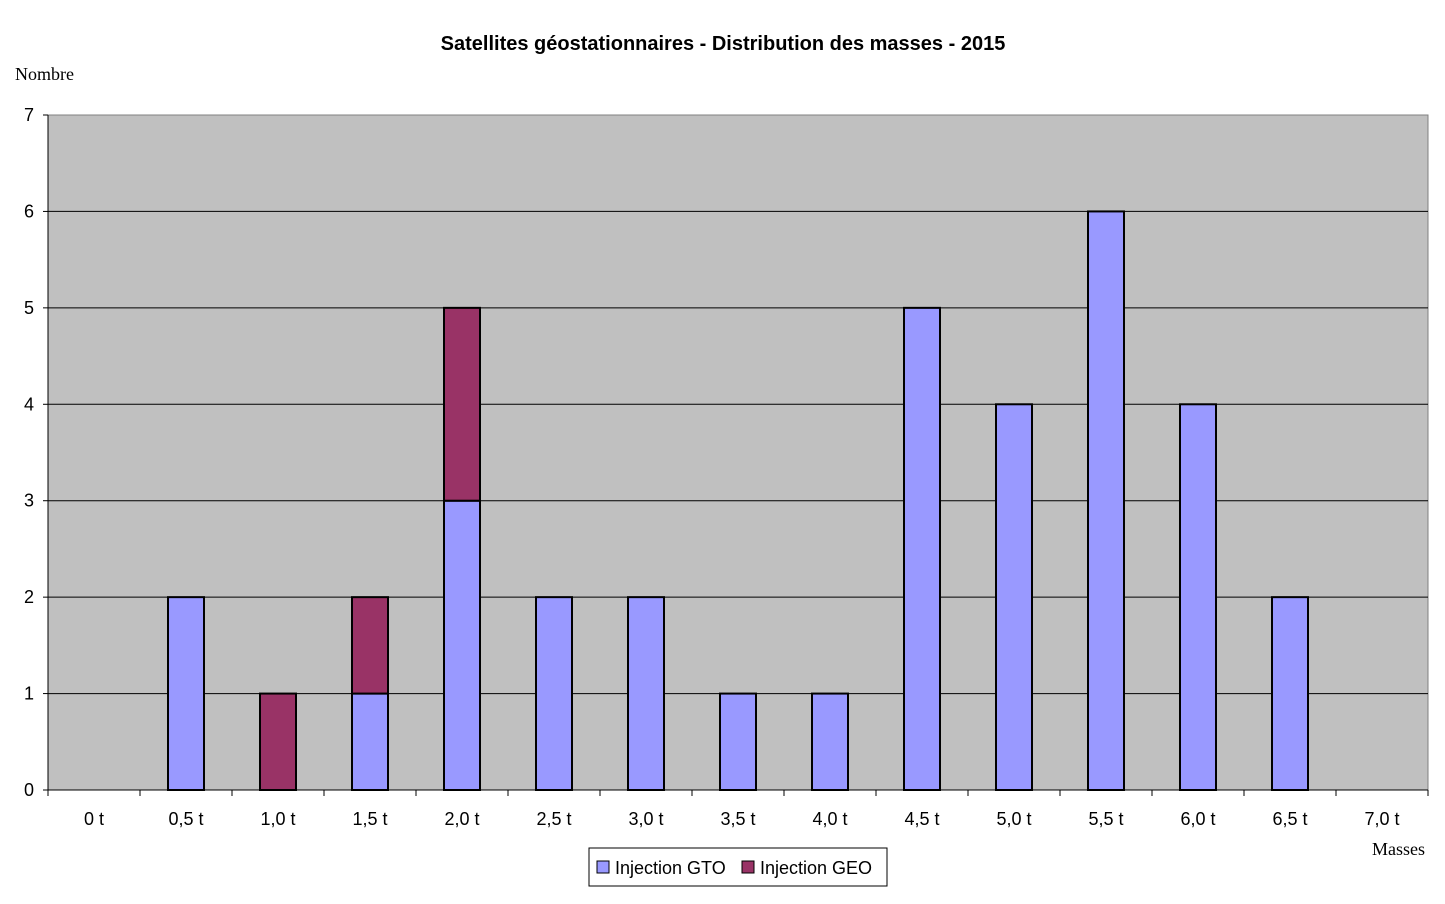  I want to click on x-tick-label: 7,0 t, so click(1381, 819).